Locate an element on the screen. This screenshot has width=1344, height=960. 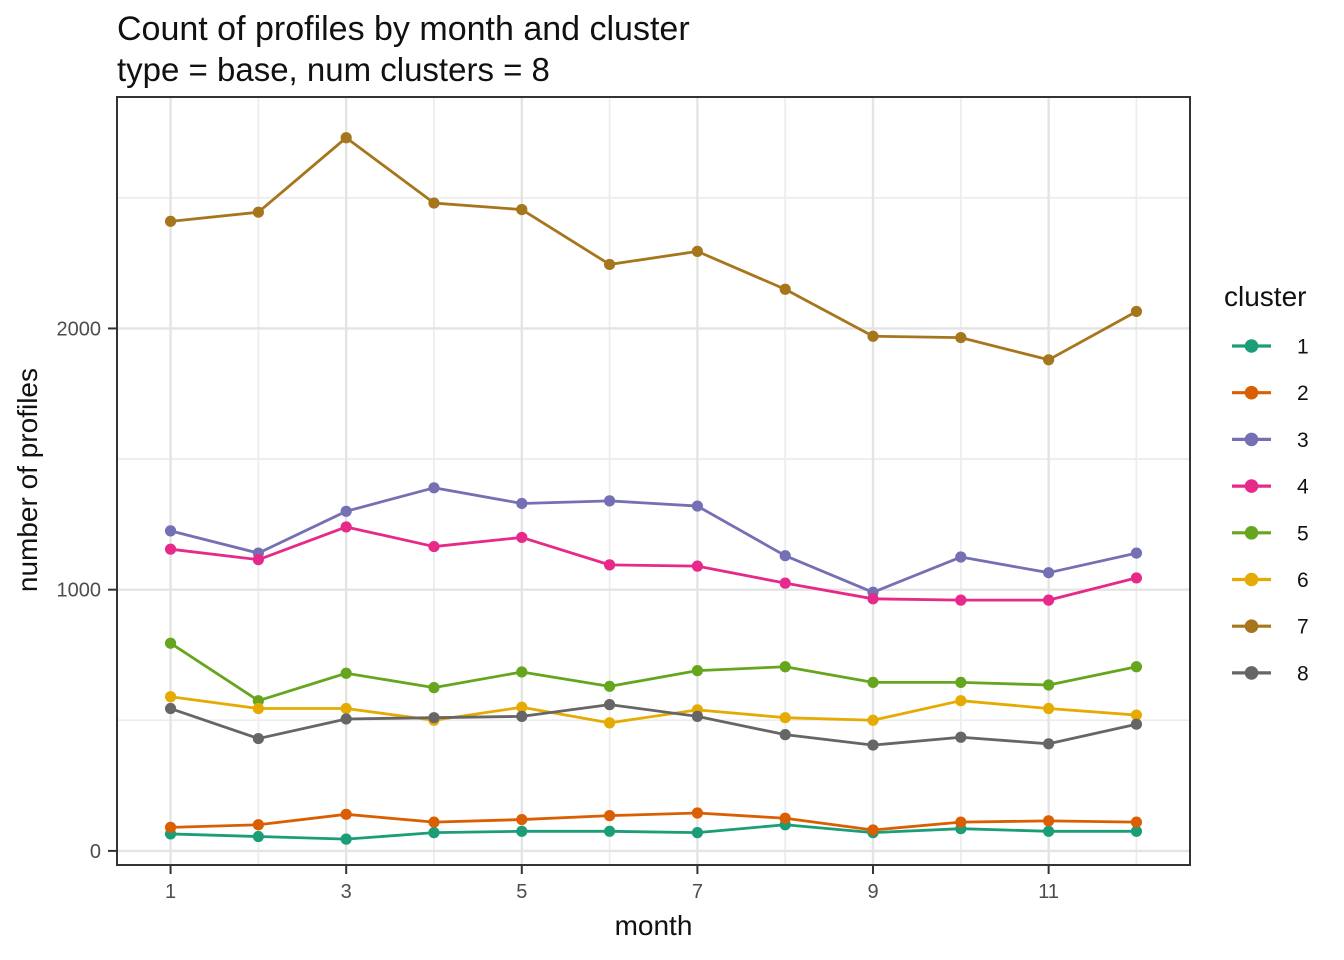
legend-label-4: 4 is located at coordinates (1303, 487).